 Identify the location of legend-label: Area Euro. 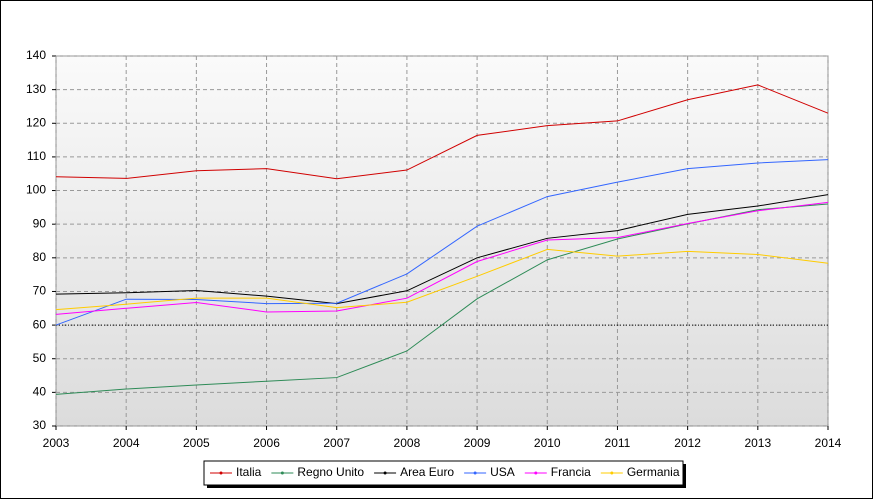
(427, 472).